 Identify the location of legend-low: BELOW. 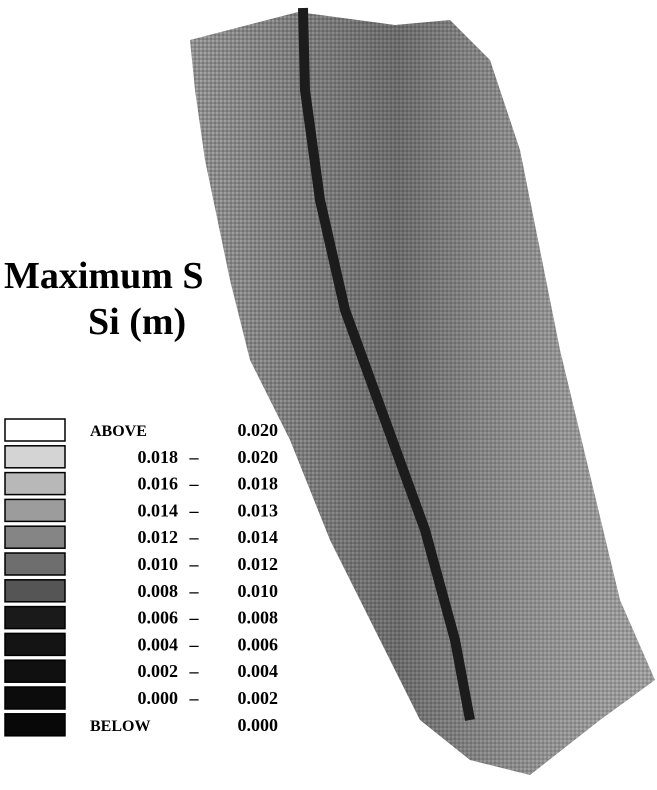
(120, 726).